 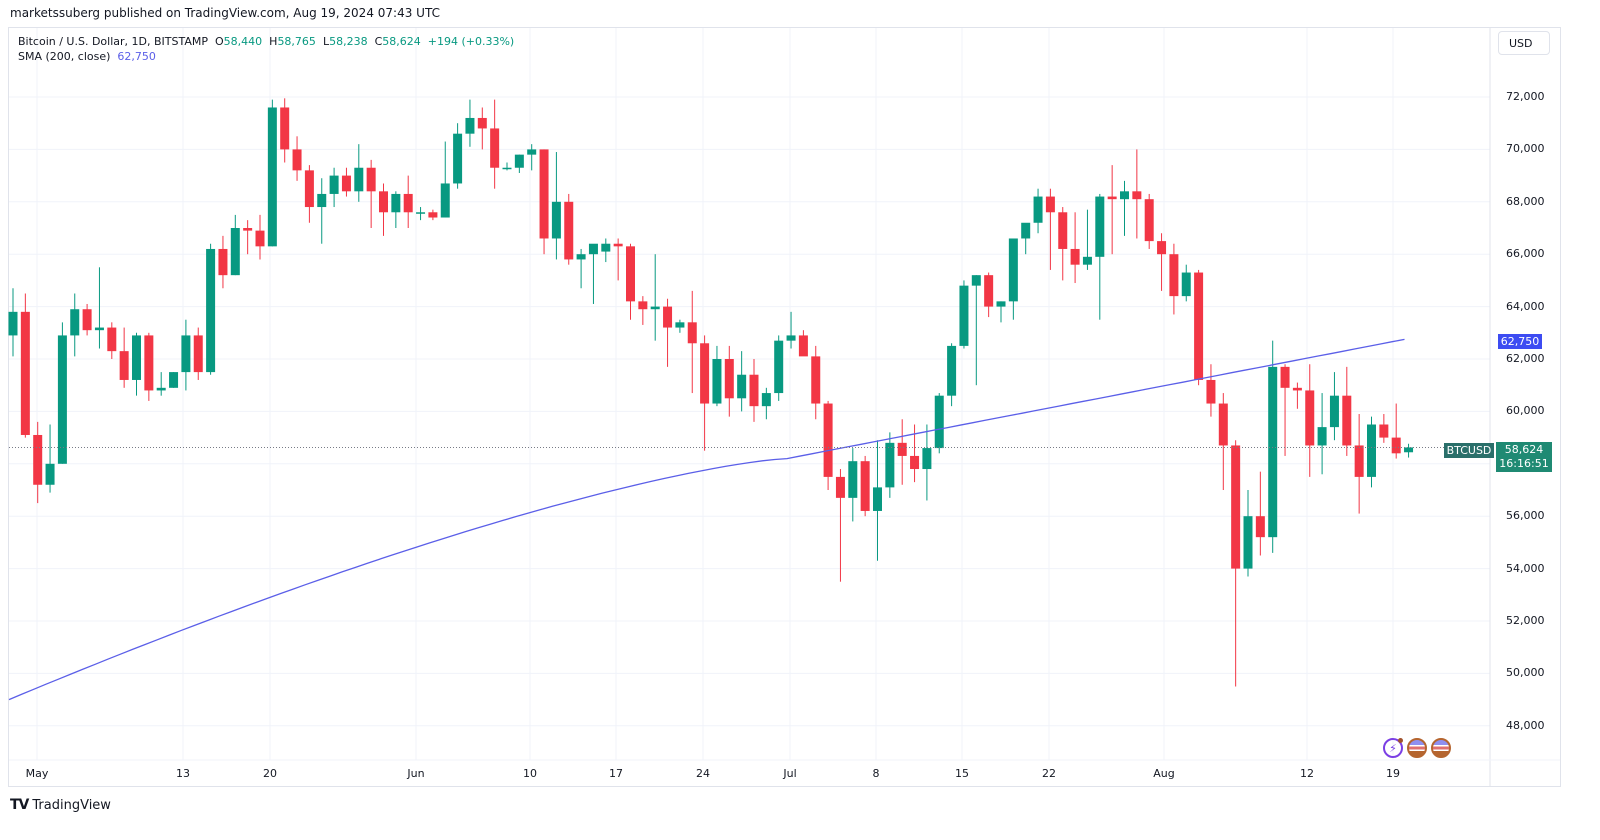 I want to click on currency-button: USD, so click(x=1524, y=43).